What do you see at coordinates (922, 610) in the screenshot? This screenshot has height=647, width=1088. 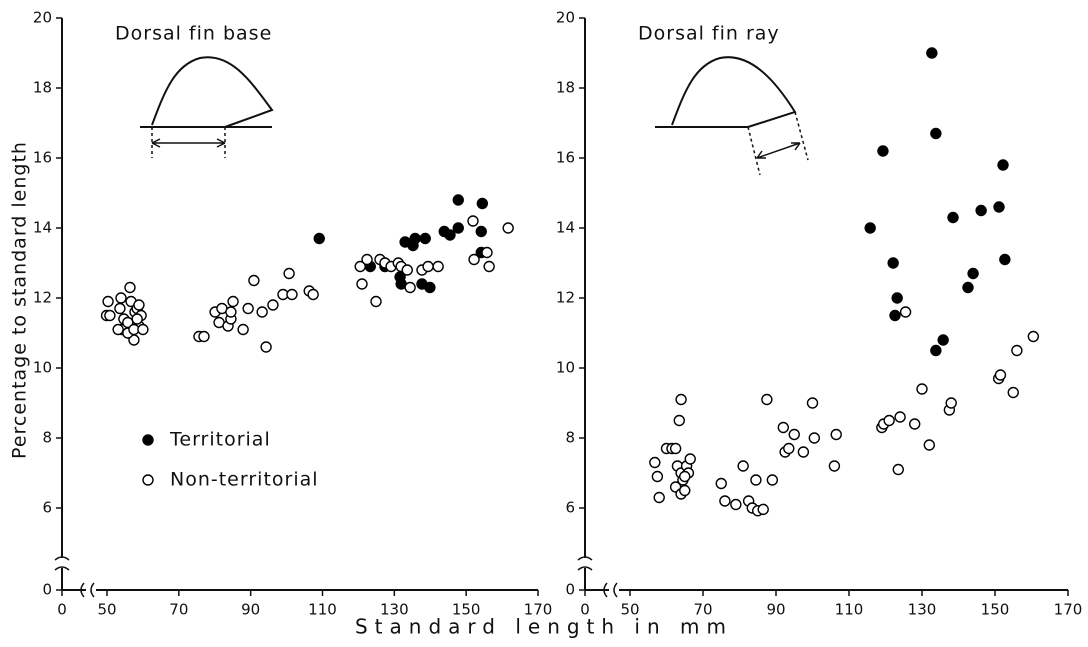 I see `x-tick-label: 130` at bounding box center [922, 610].